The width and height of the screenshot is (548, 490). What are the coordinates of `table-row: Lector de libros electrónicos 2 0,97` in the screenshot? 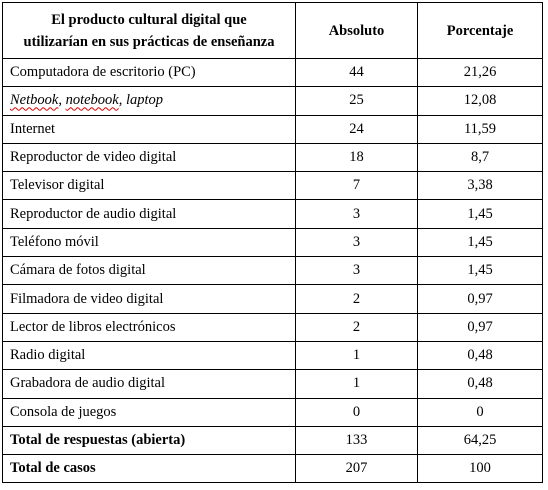 It's located at (272, 327).